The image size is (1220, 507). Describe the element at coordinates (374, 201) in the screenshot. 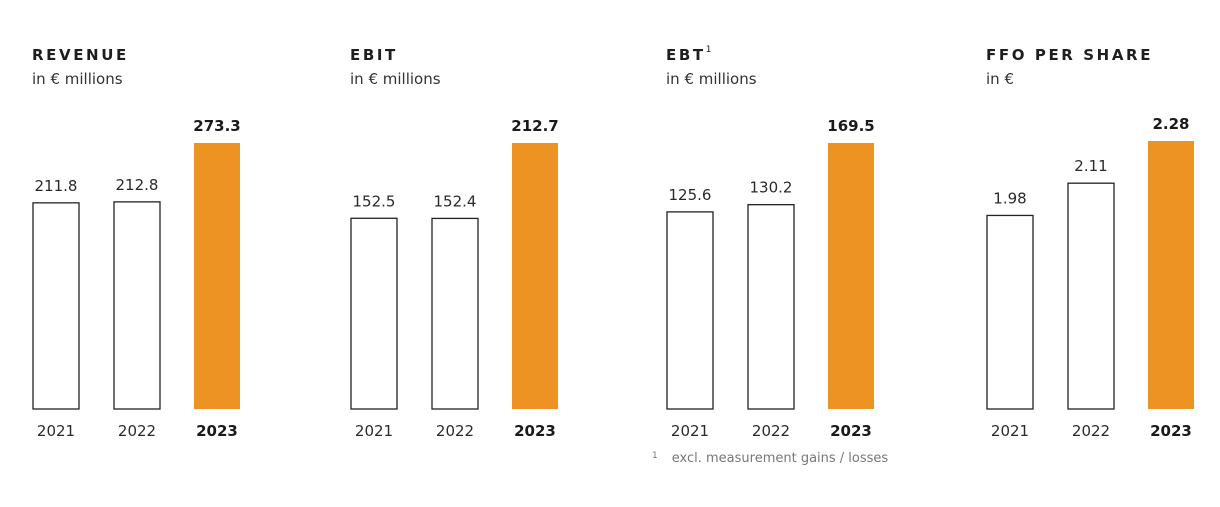

I see `data-label: 152.5` at that location.